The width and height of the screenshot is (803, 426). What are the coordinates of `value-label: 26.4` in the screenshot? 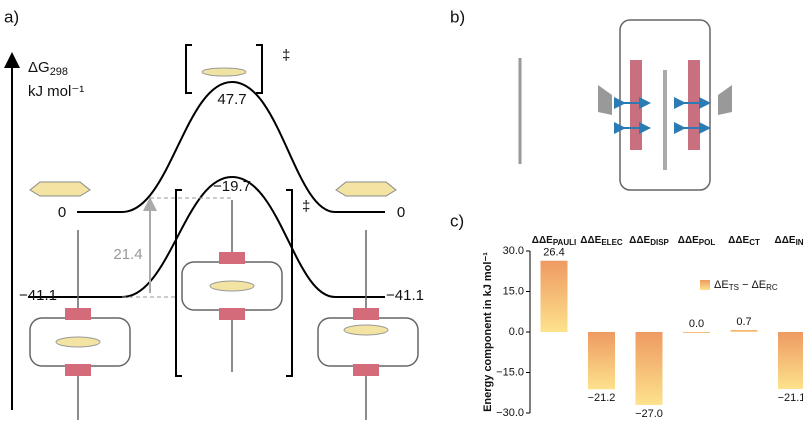 It's located at (553, 253).